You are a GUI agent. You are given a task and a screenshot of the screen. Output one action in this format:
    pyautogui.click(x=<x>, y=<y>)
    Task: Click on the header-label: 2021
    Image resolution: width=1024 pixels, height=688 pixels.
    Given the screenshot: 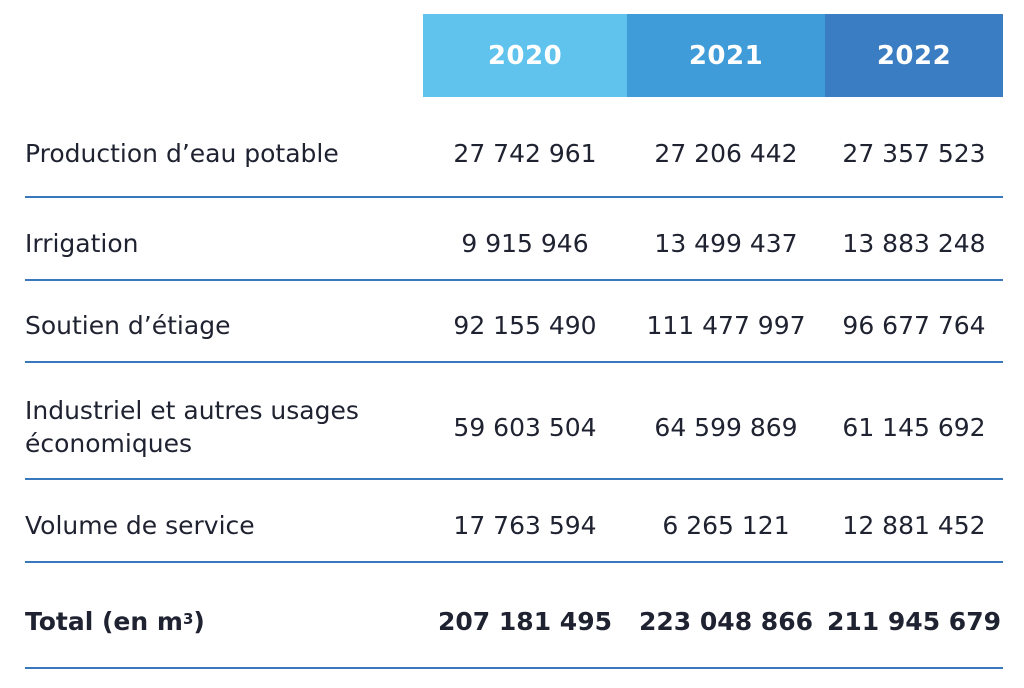 What is the action you would take?
    pyautogui.click(x=726, y=55)
    